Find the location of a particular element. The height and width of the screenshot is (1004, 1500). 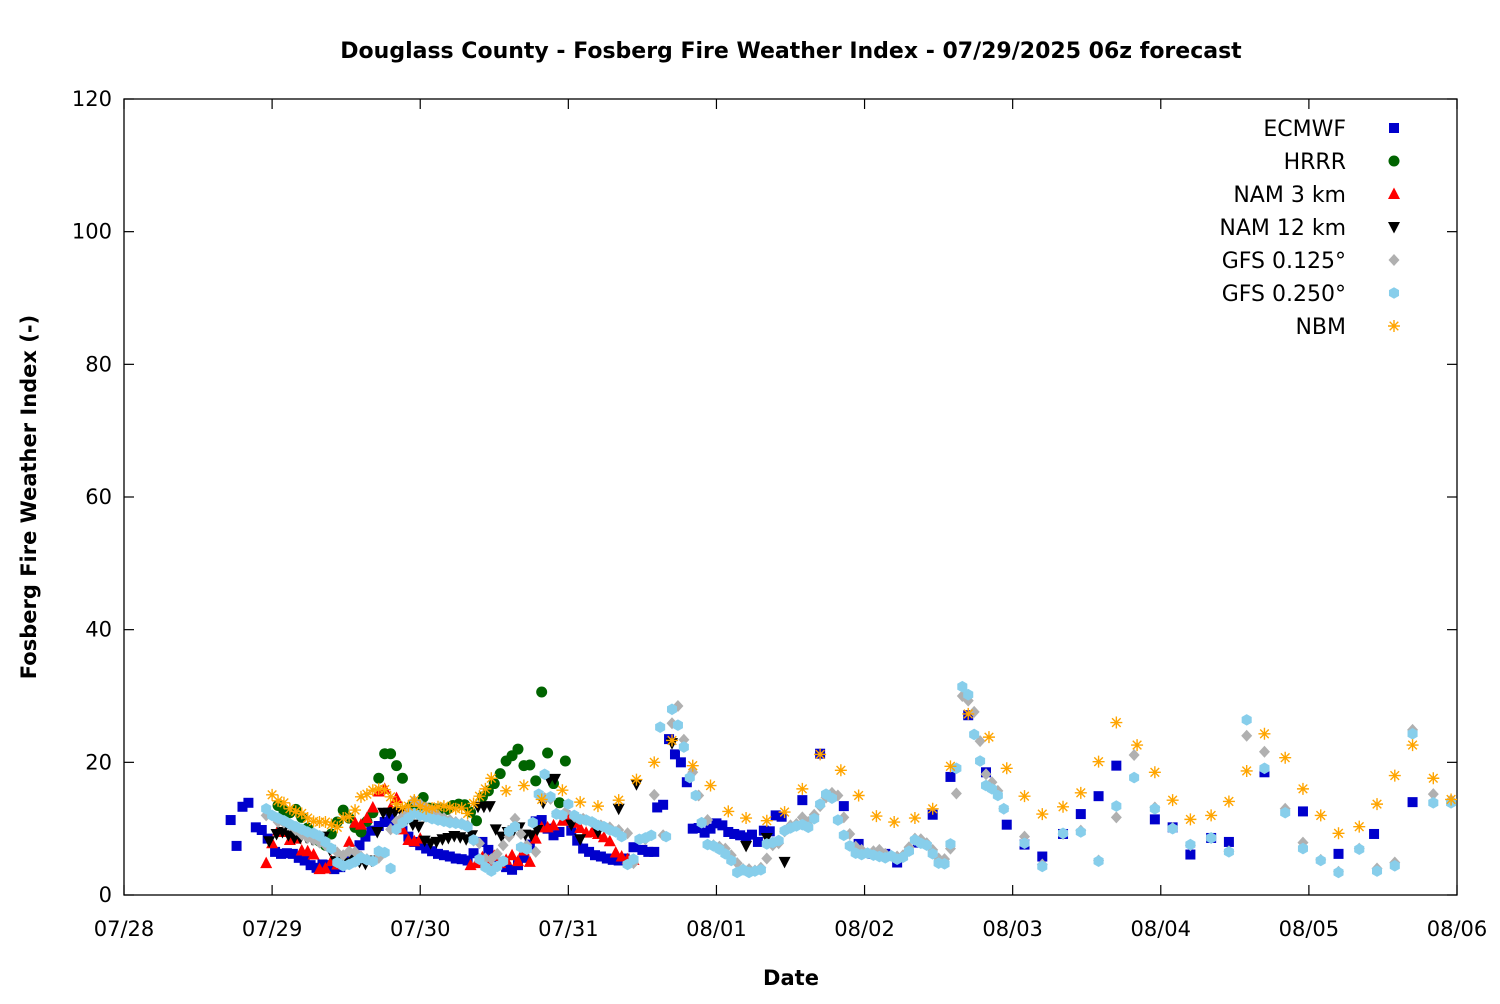

legend-marker-nbm is located at coordinates (1394, 326).